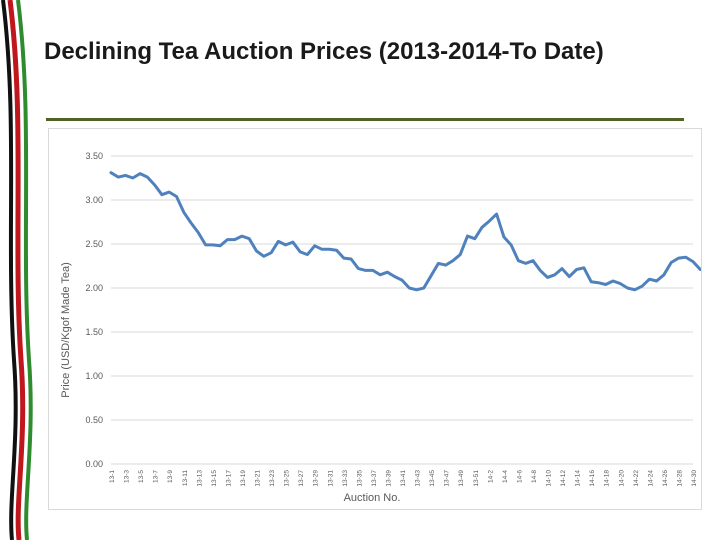  What do you see at coordinates (170, 476) in the screenshot?
I see `x-tick-label: 13-9` at bounding box center [170, 476].